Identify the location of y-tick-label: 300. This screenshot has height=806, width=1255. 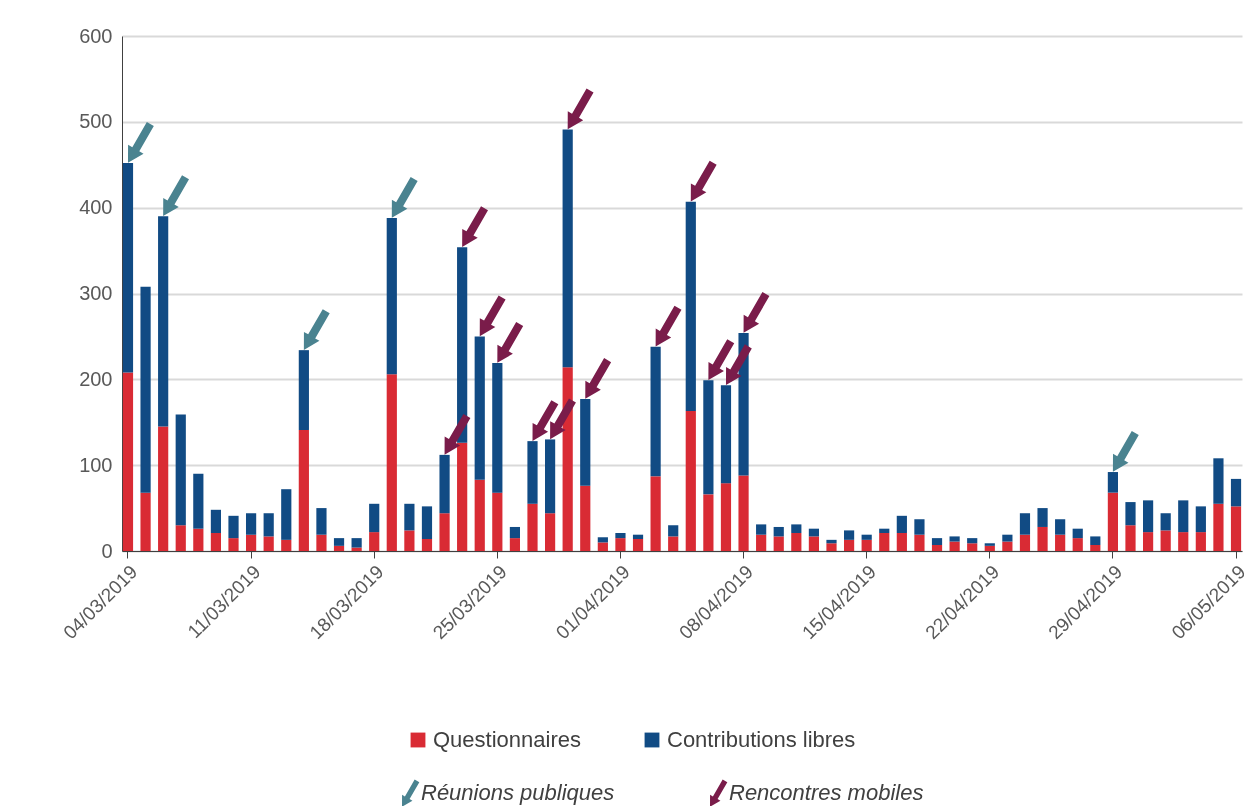
(96, 293).